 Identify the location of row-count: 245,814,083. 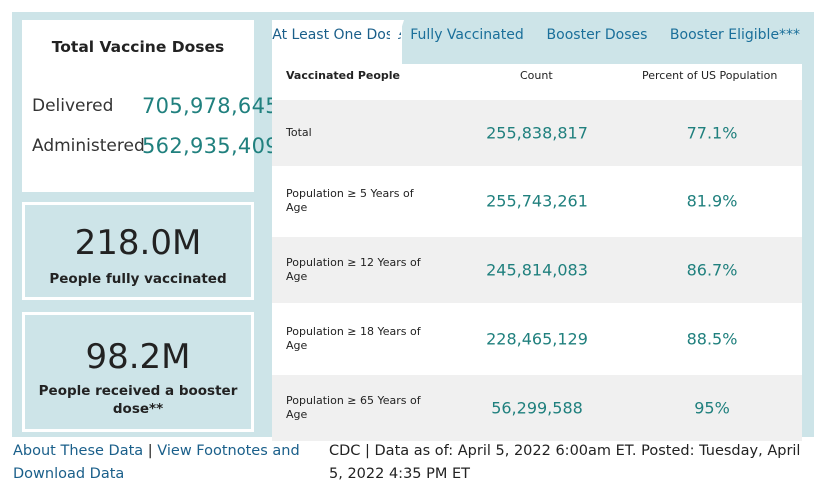
(537, 270).